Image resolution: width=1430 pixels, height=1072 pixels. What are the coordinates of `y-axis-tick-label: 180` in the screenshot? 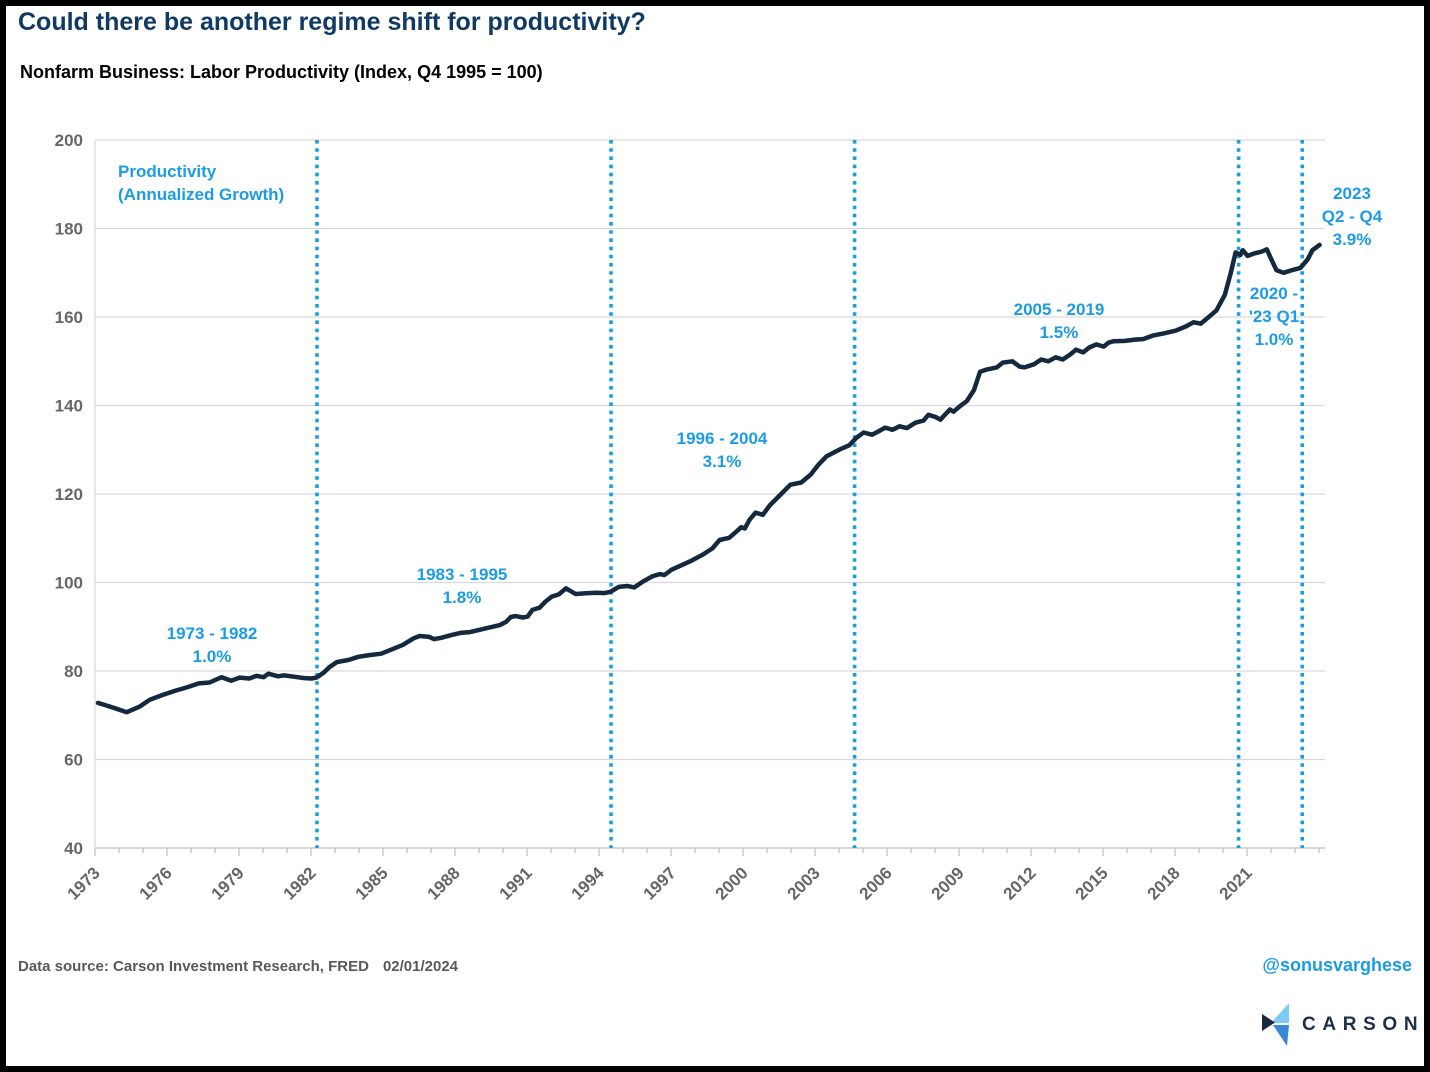 It's located at (69, 229).